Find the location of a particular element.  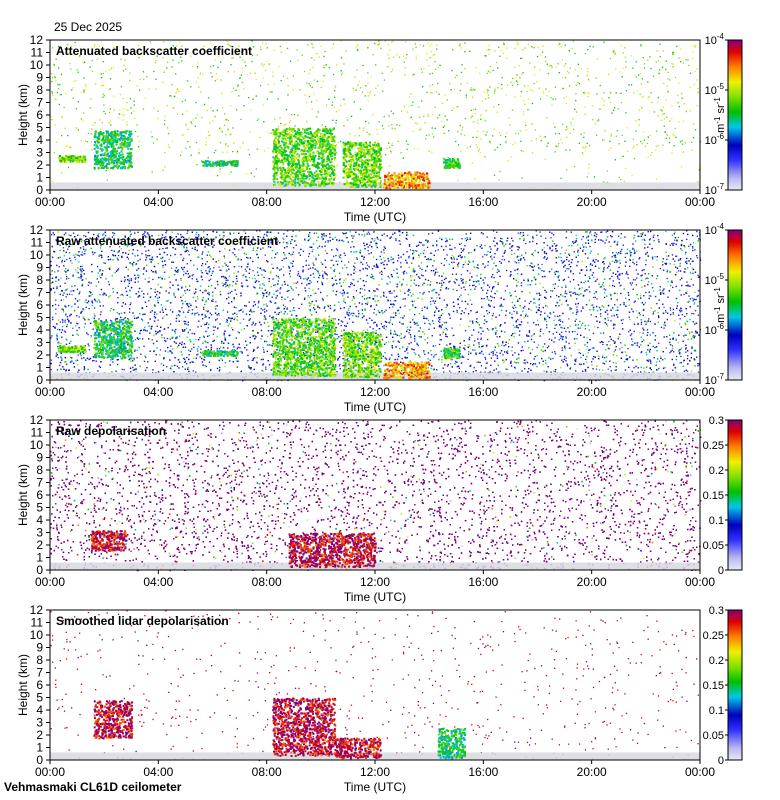

y-tick-label: 8 is located at coordinates (39, 90).